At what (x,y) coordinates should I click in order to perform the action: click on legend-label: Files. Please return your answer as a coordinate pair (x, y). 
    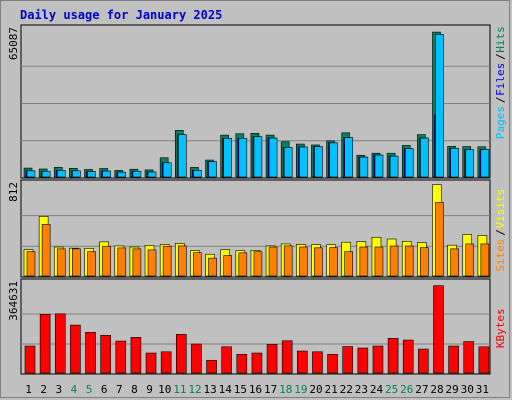
    Looking at the image, I should click on (500, 79).